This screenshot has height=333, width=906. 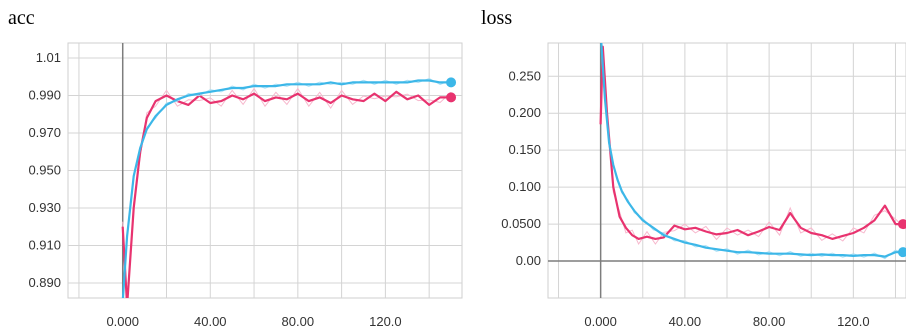 What do you see at coordinates (685, 321) in the screenshot?
I see `loss-x-tick-label: 40.00` at bounding box center [685, 321].